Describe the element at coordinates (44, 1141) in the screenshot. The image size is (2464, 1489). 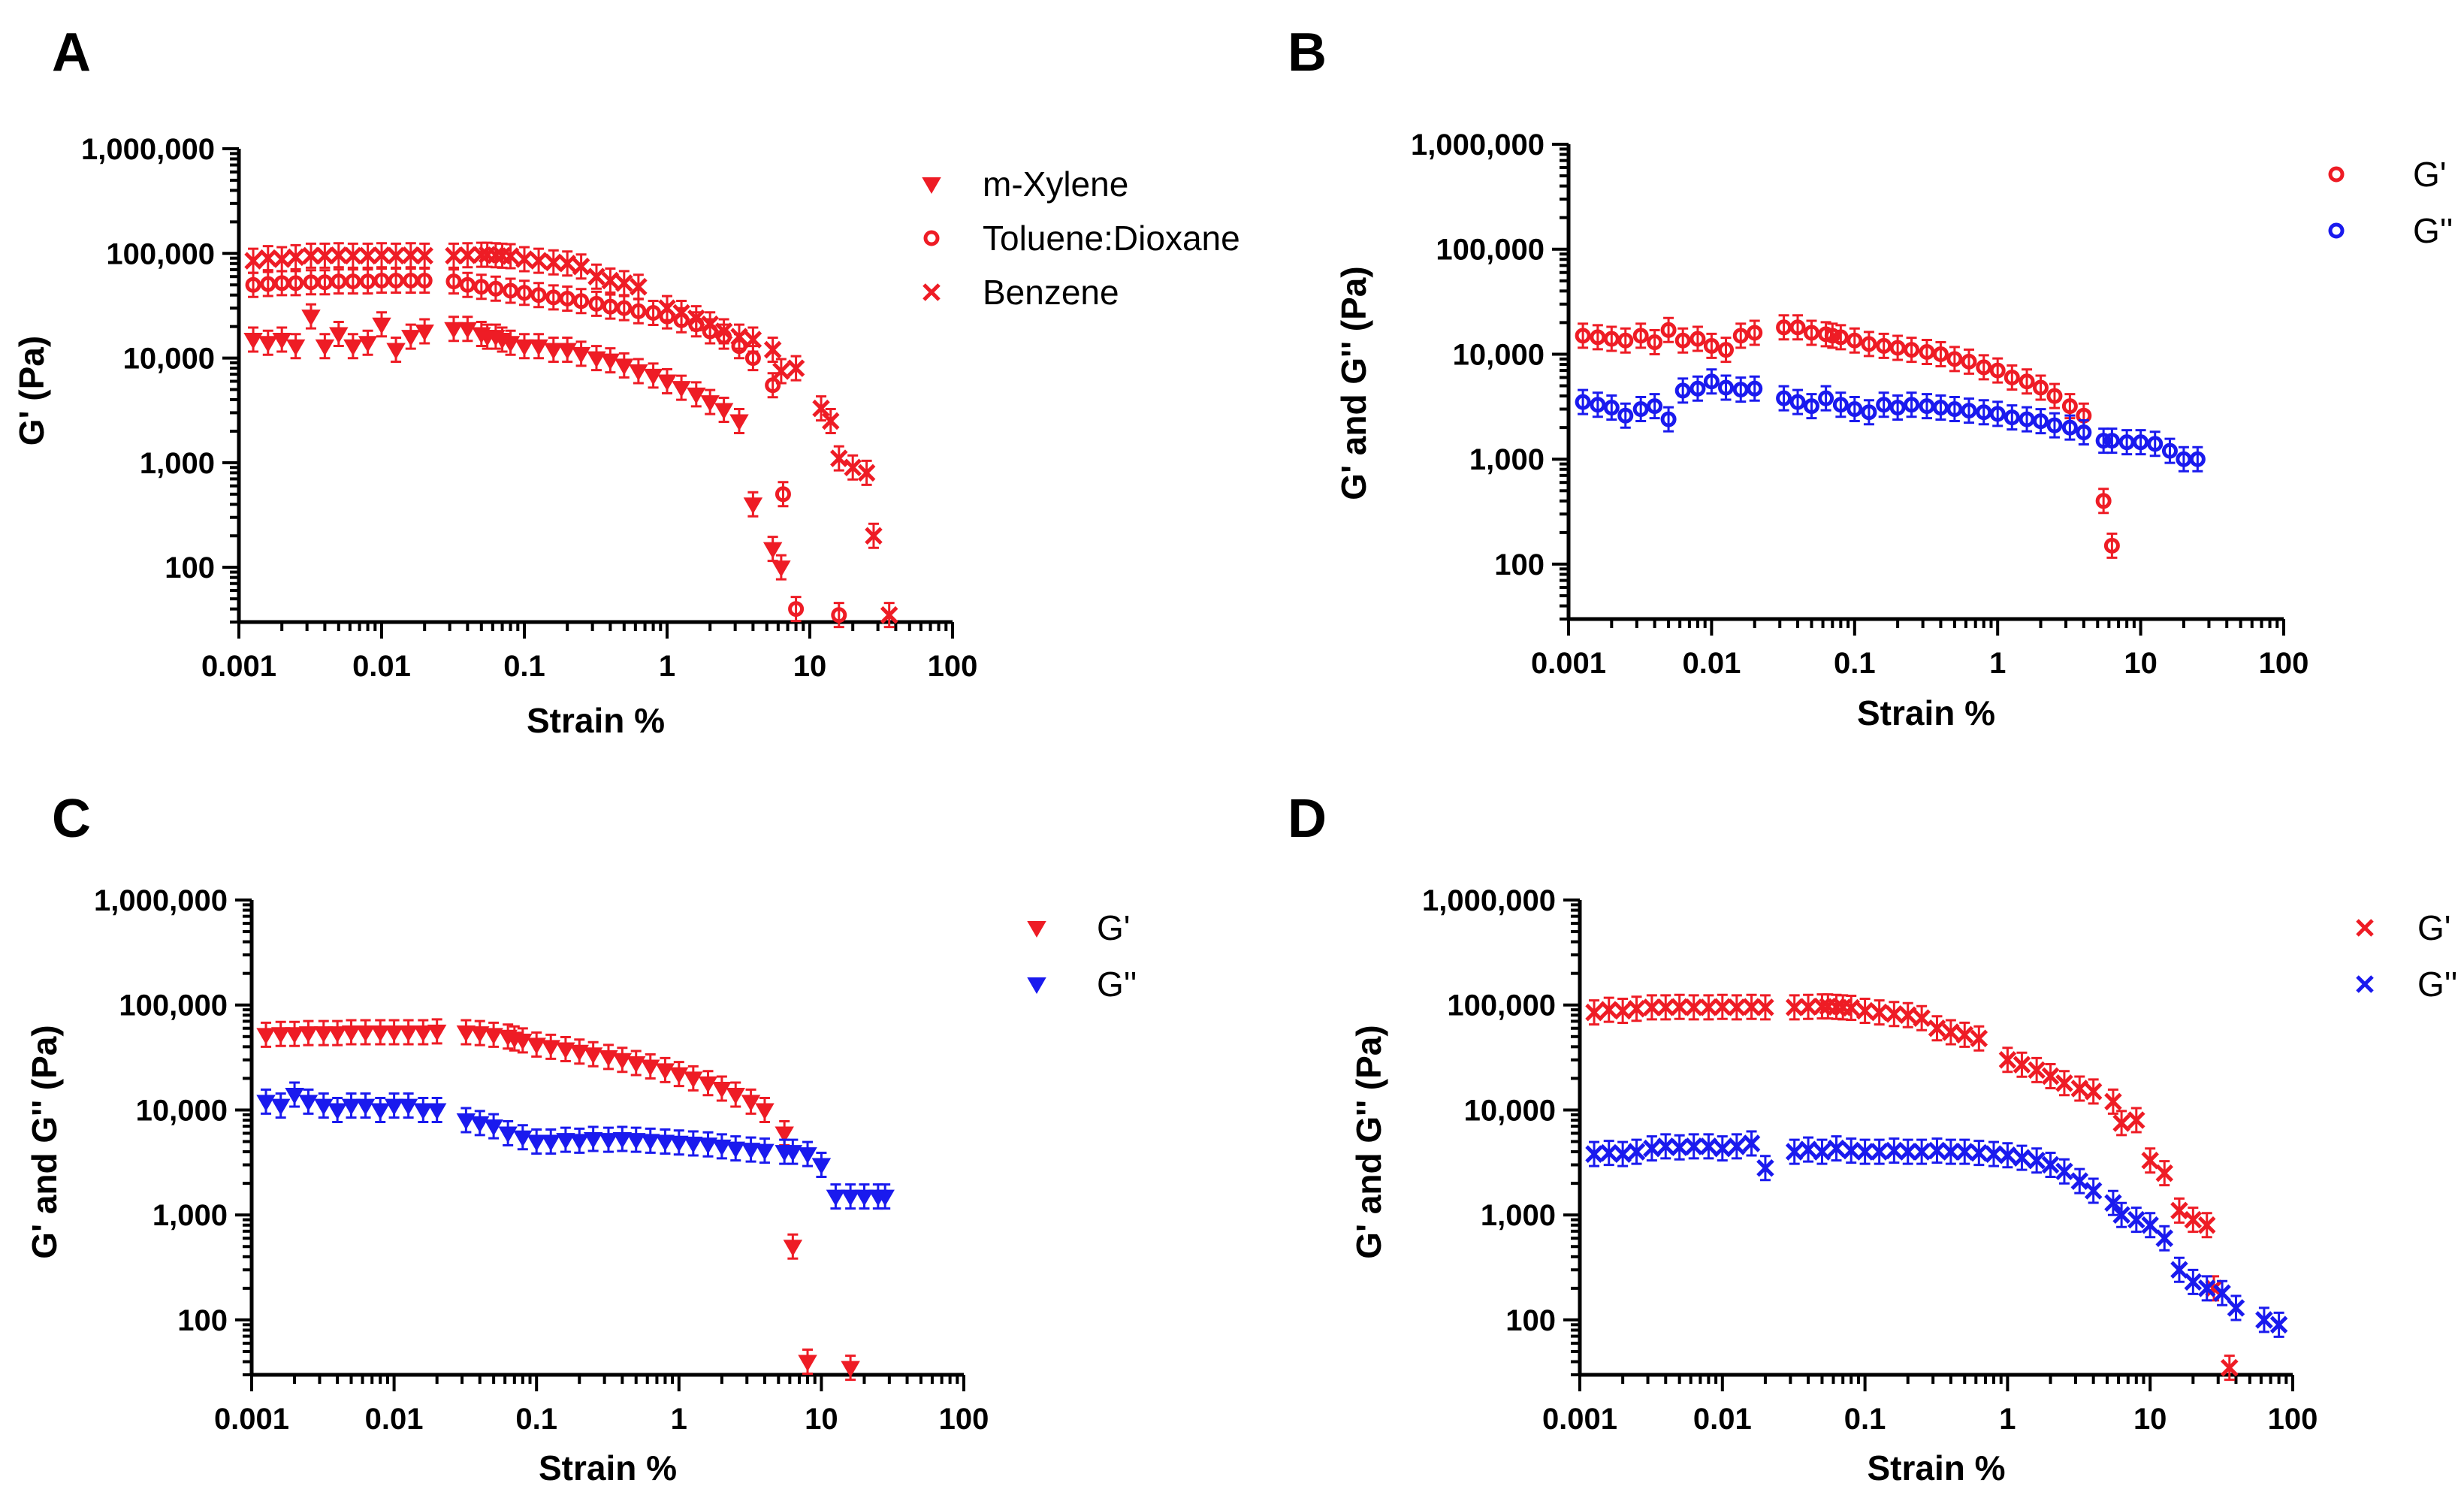
I see `panel-c-y-axis-title: G' and G'' (Pa)` at that location.